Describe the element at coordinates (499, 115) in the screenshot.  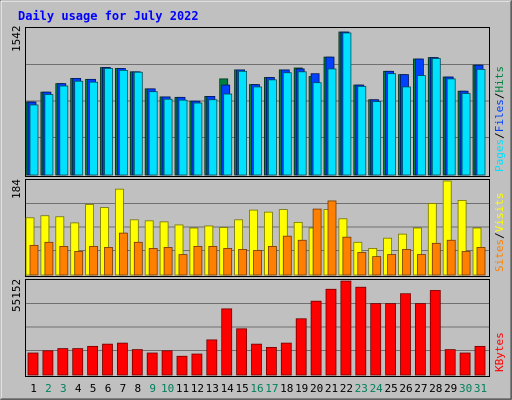
I see `legend-entry: Files` at that location.